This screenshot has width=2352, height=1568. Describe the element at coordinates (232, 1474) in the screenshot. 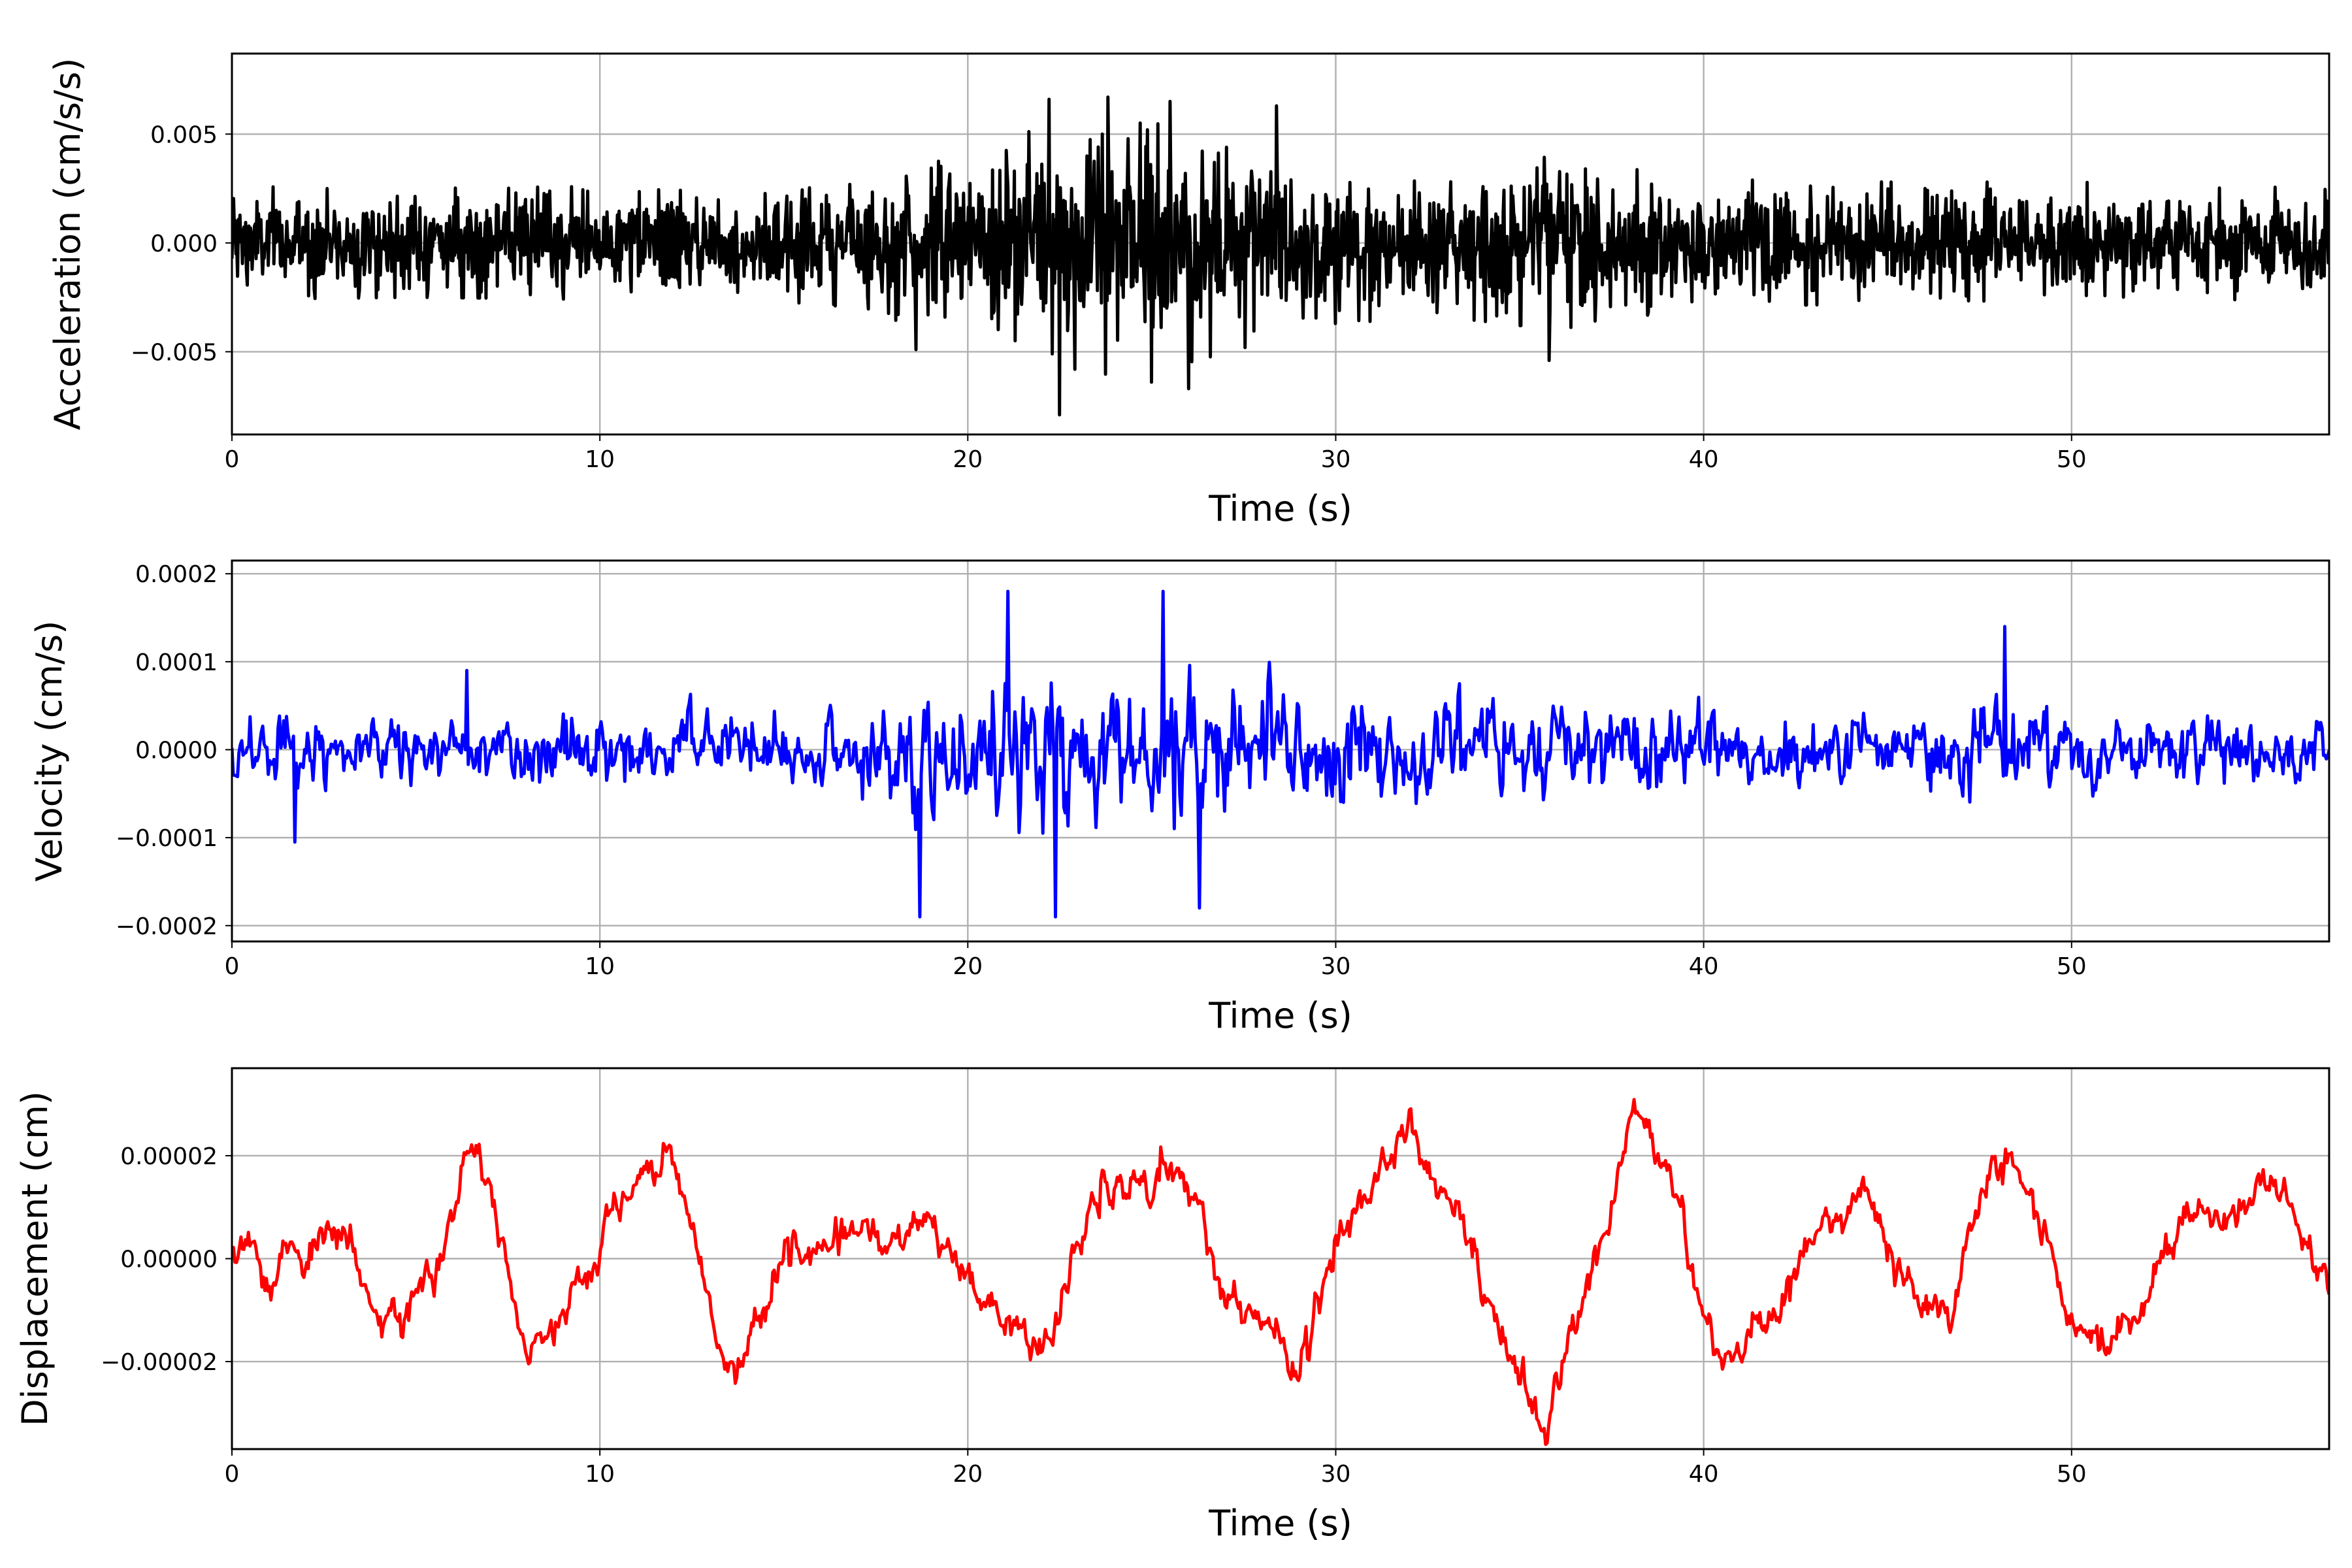

I see `displacement-x-tick-label: 0` at that location.